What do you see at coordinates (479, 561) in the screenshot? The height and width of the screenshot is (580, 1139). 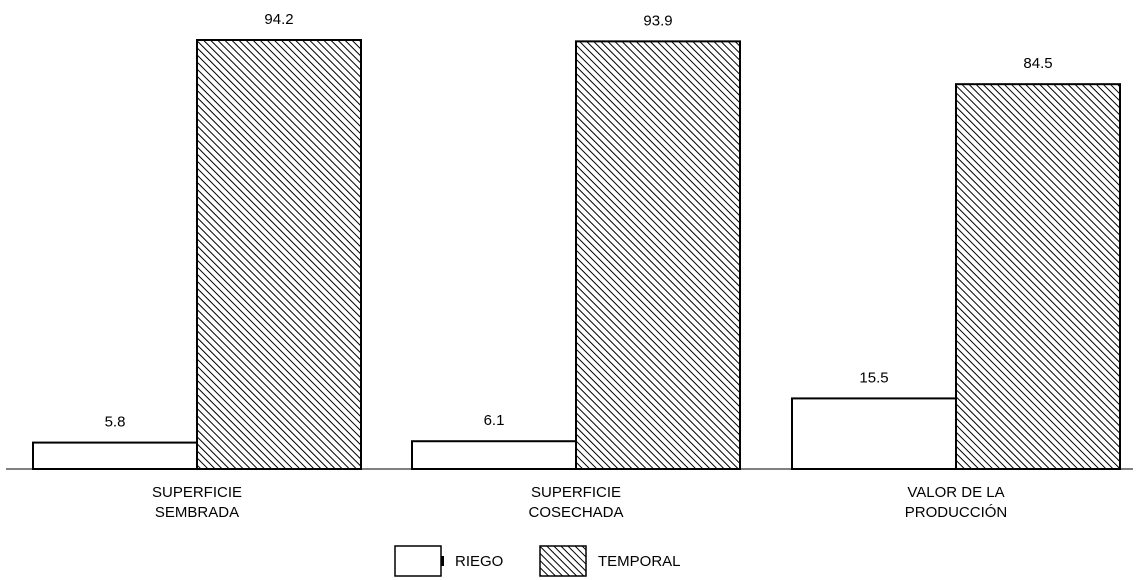 I see `legend-label-riego: RIEGO` at bounding box center [479, 561].